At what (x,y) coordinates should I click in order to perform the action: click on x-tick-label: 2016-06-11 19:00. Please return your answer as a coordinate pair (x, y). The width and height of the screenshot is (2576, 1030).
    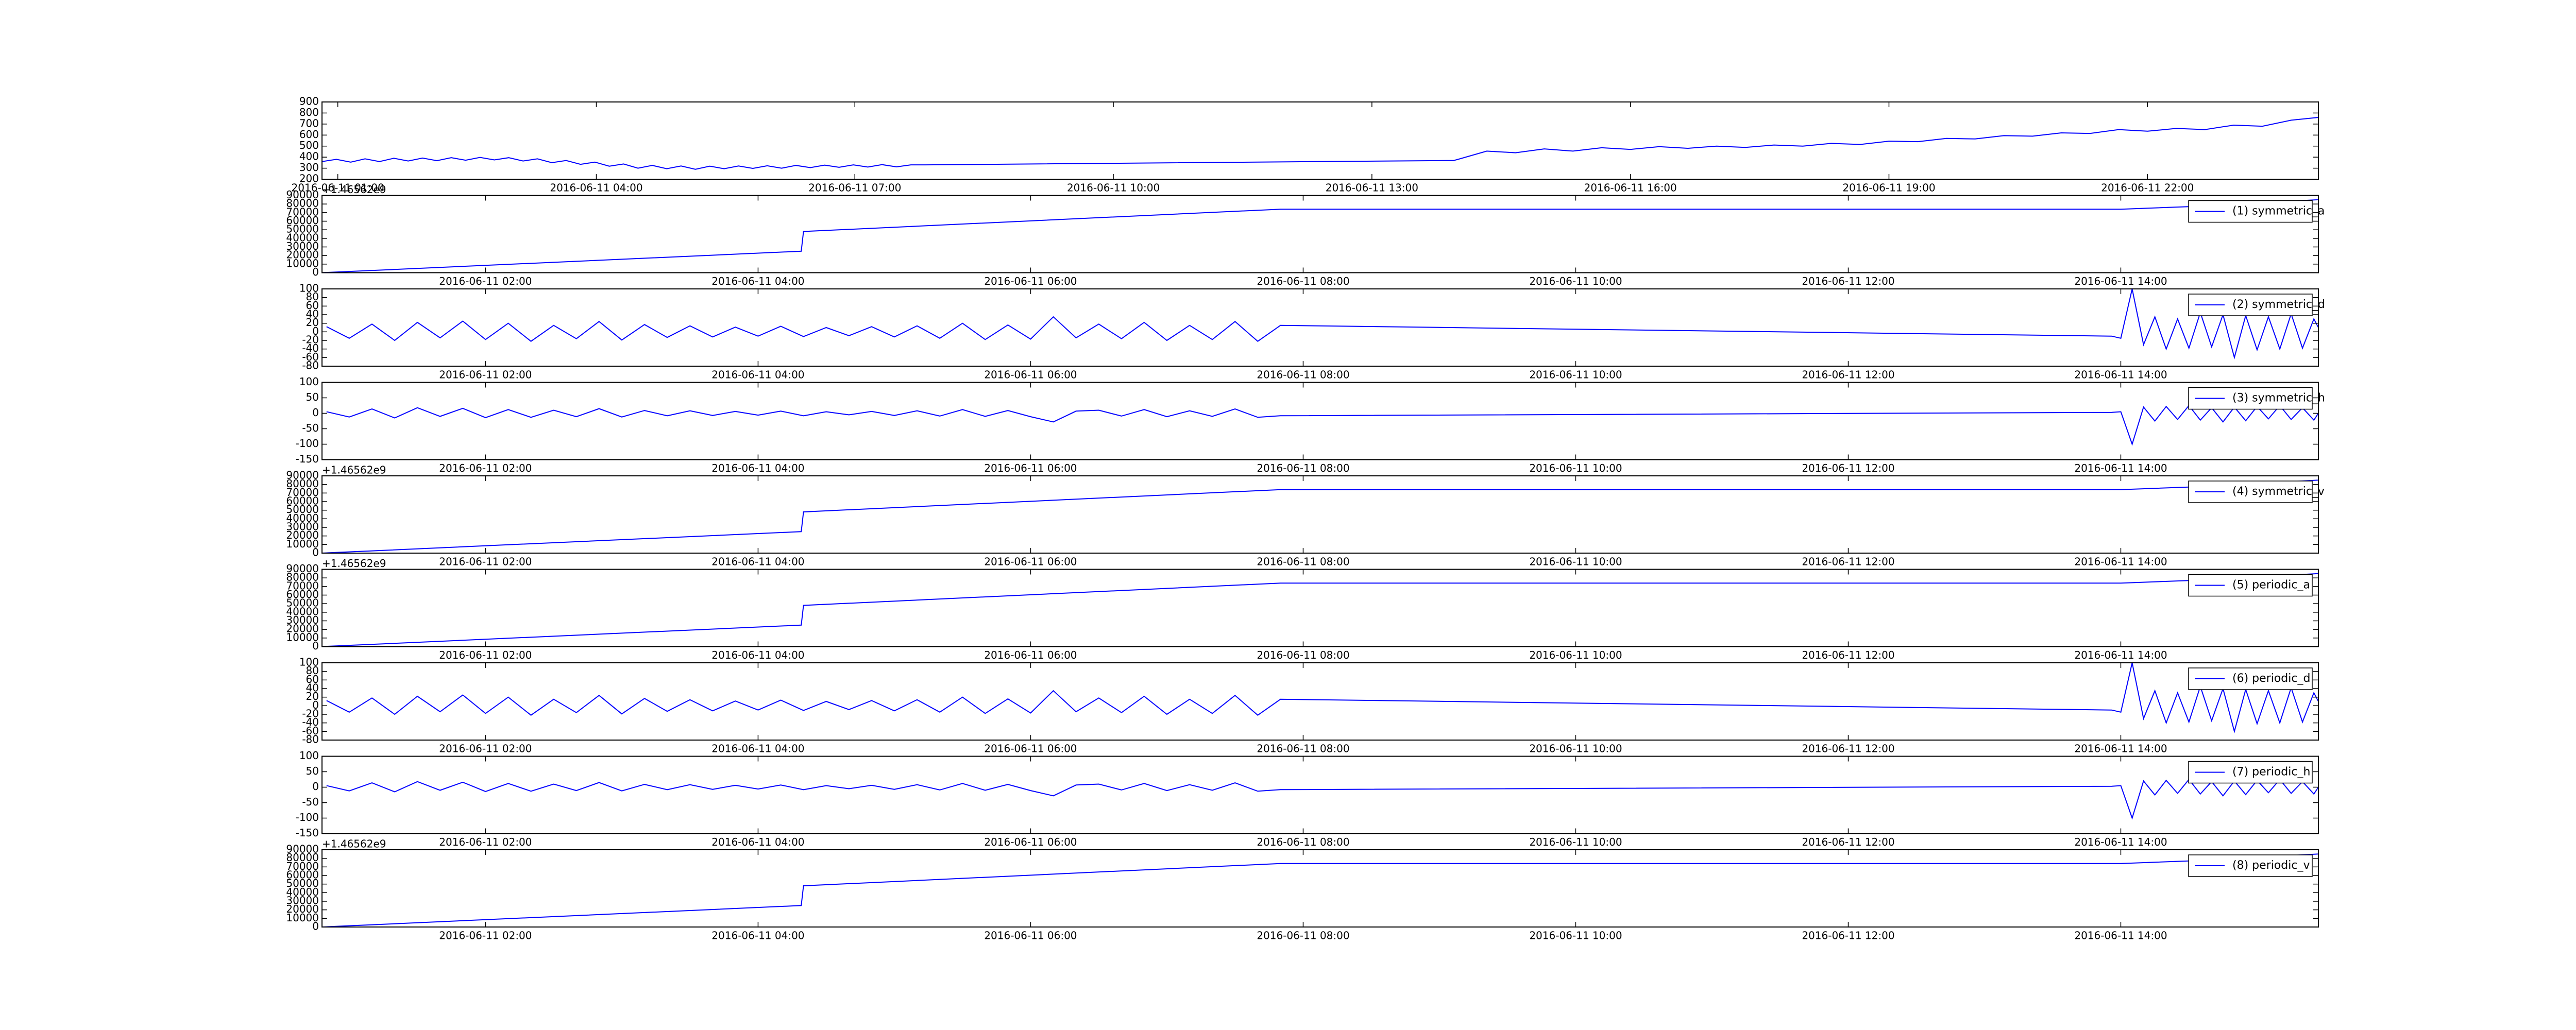
    Looking at the image, I should click on (1888, 188).